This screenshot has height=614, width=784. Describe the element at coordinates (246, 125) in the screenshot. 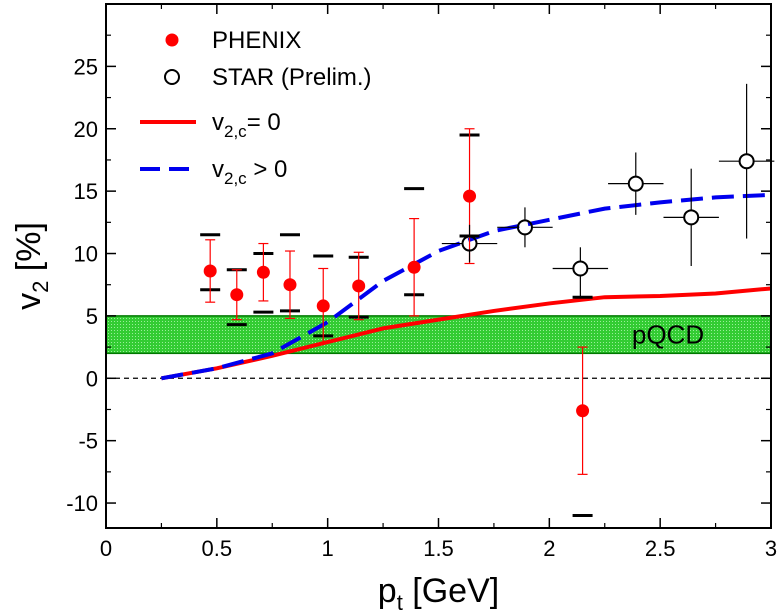

I see `legend-label-v2c-zero: v2,c= 0` at that location.